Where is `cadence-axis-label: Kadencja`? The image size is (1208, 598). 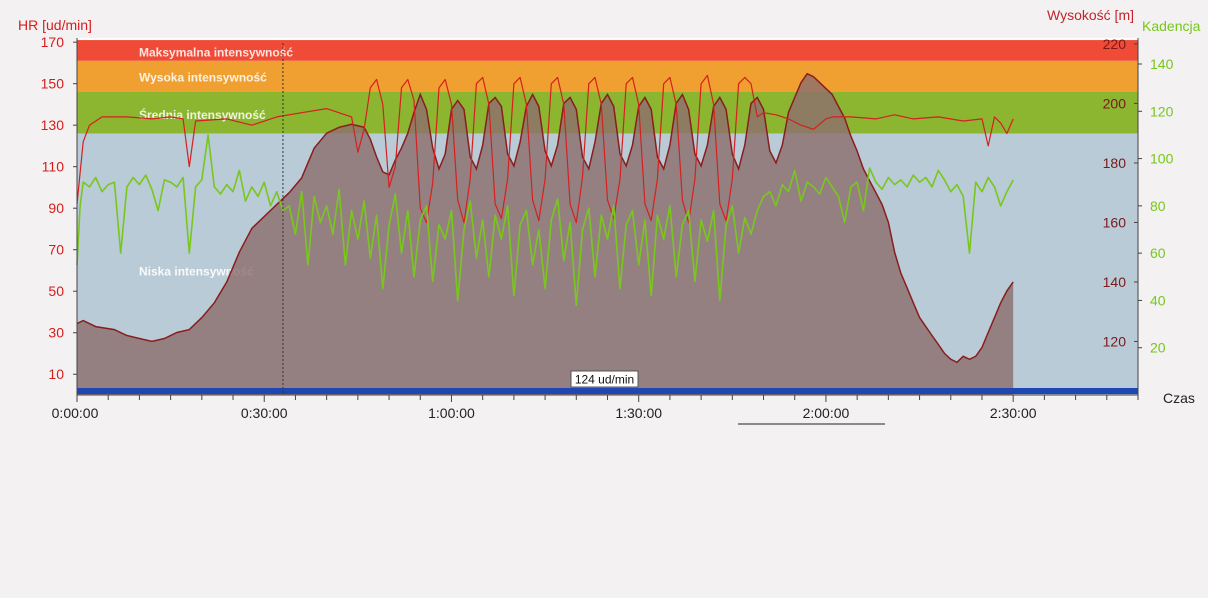
cadence-axis-label: Kadencja is located at coordinates (1171, 26).